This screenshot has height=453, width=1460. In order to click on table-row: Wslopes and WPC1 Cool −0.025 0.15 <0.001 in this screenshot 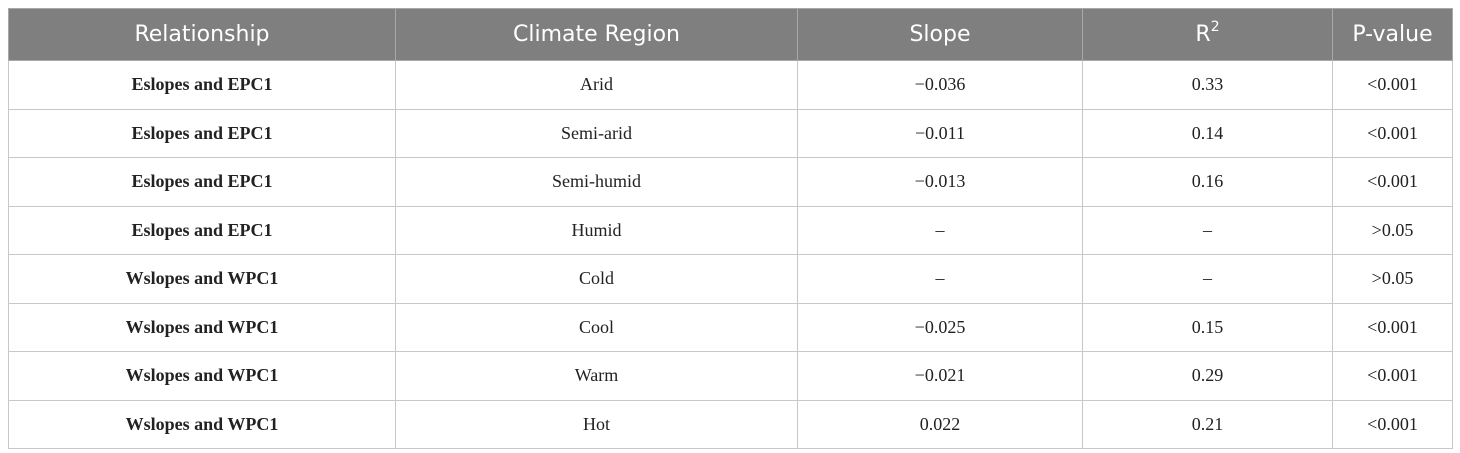, I will do `click(730, 327)`.